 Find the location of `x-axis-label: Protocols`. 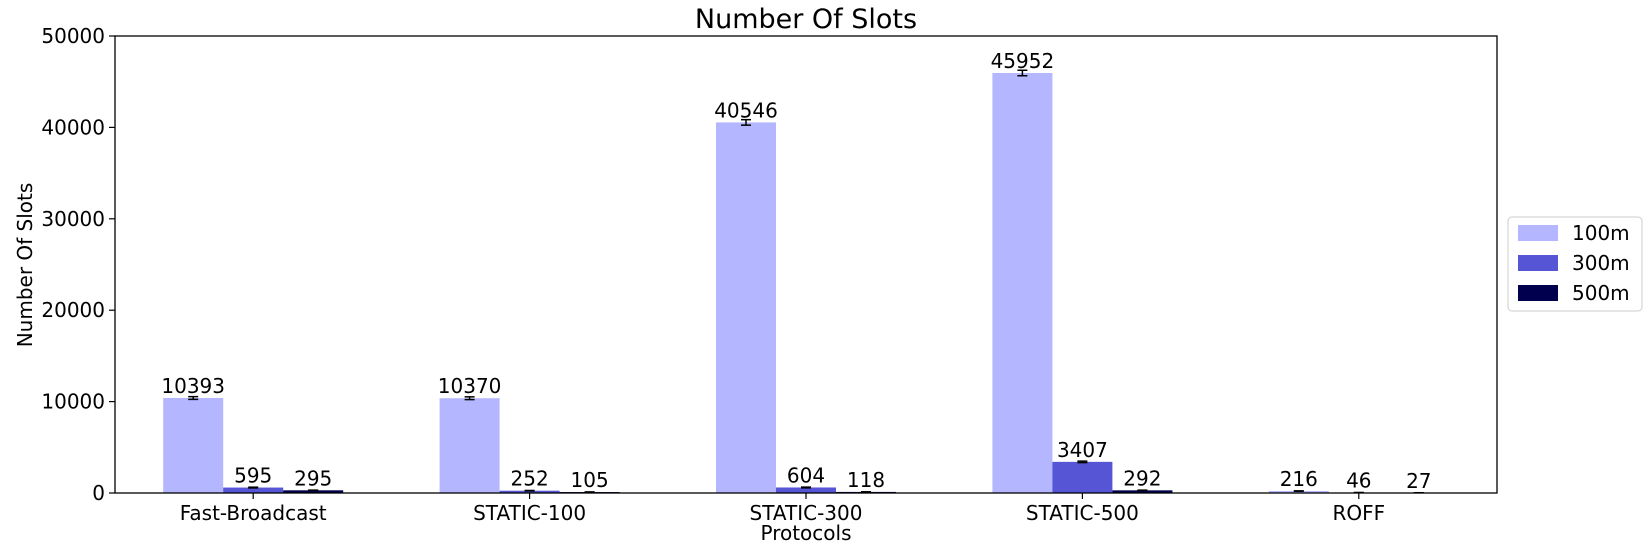

x-axis-label: Protocols is located at coordinates (805, 533).